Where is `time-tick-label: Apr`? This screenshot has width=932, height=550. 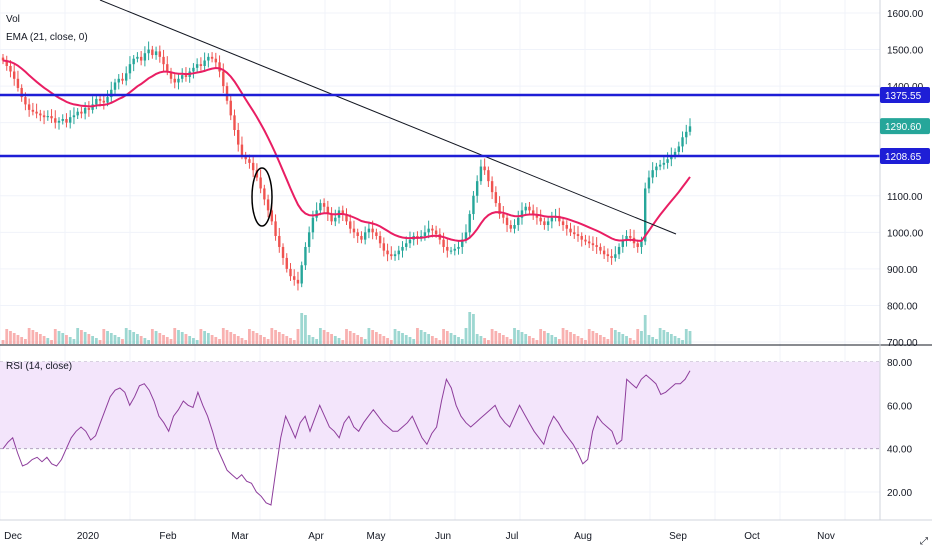
time-tick-label: Apr is located at coordinates (316, 536).